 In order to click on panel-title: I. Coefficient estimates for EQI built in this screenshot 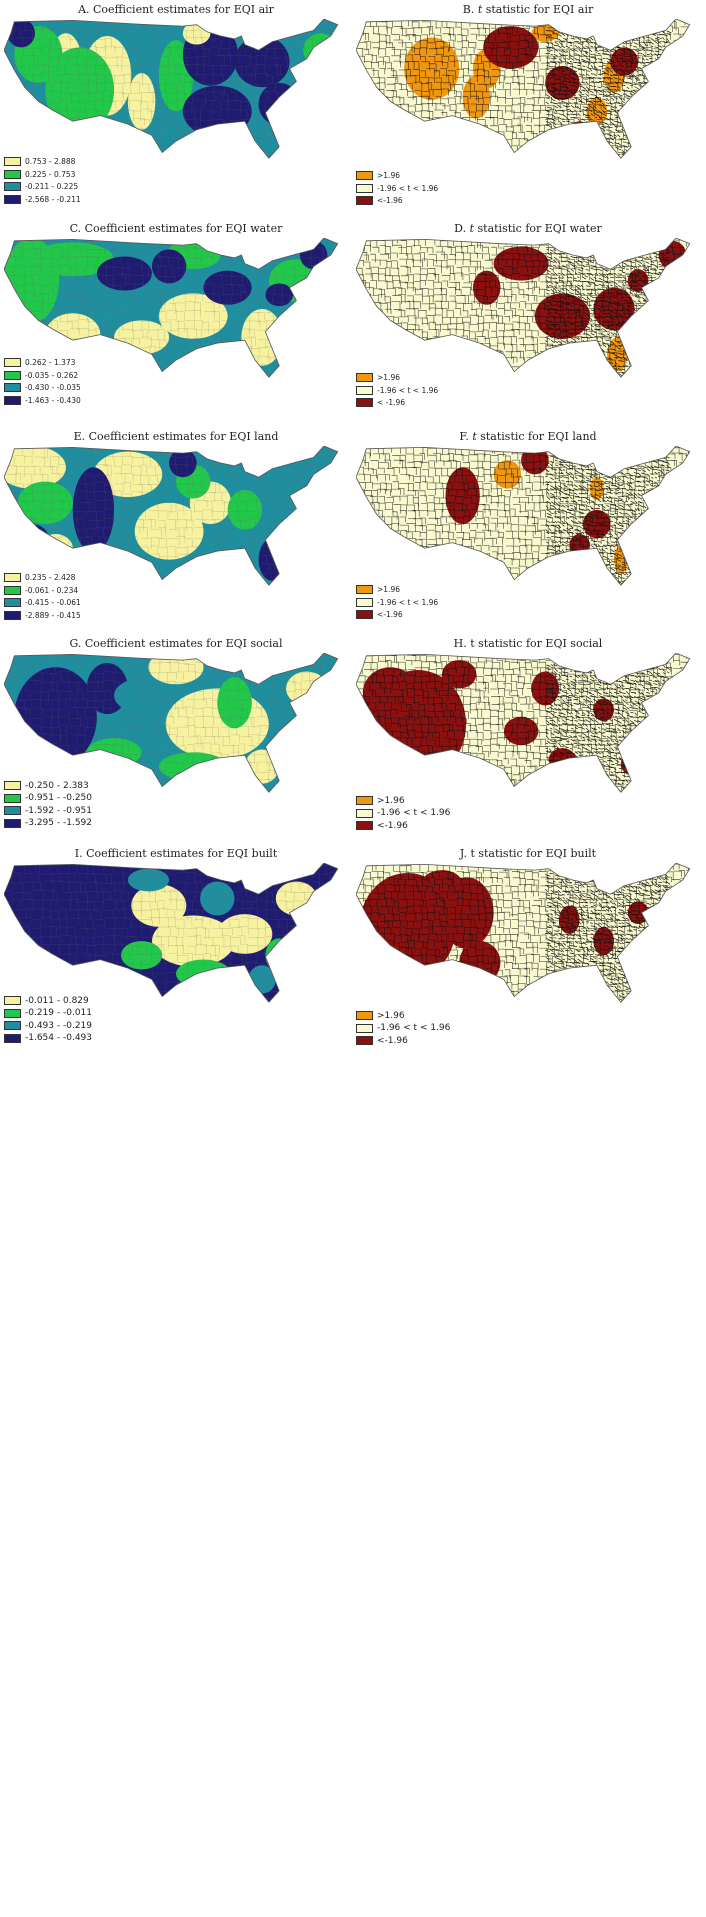, I will do `click(176, 853)`.